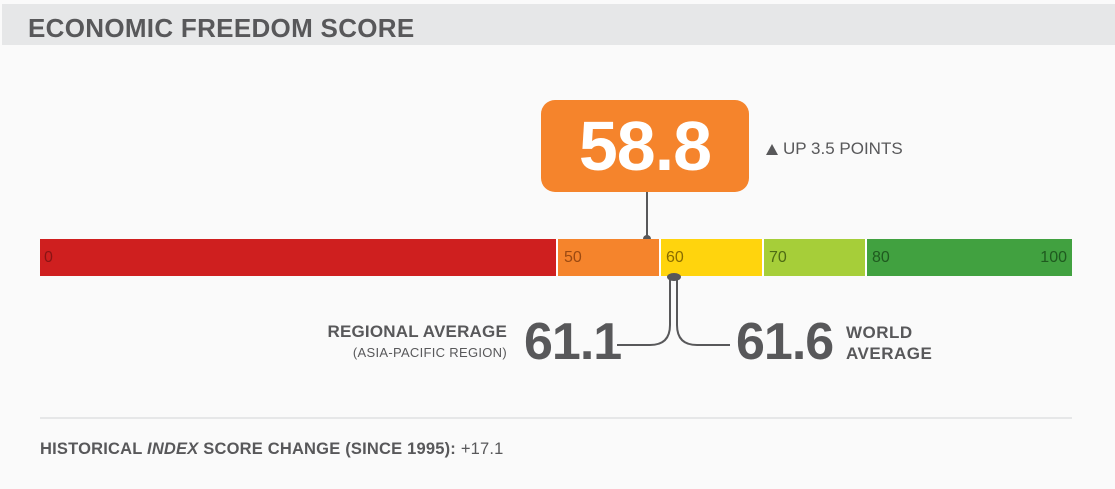  I want to click on regional-average-title: REGIONAL AVERAGE, so click(417, 331).